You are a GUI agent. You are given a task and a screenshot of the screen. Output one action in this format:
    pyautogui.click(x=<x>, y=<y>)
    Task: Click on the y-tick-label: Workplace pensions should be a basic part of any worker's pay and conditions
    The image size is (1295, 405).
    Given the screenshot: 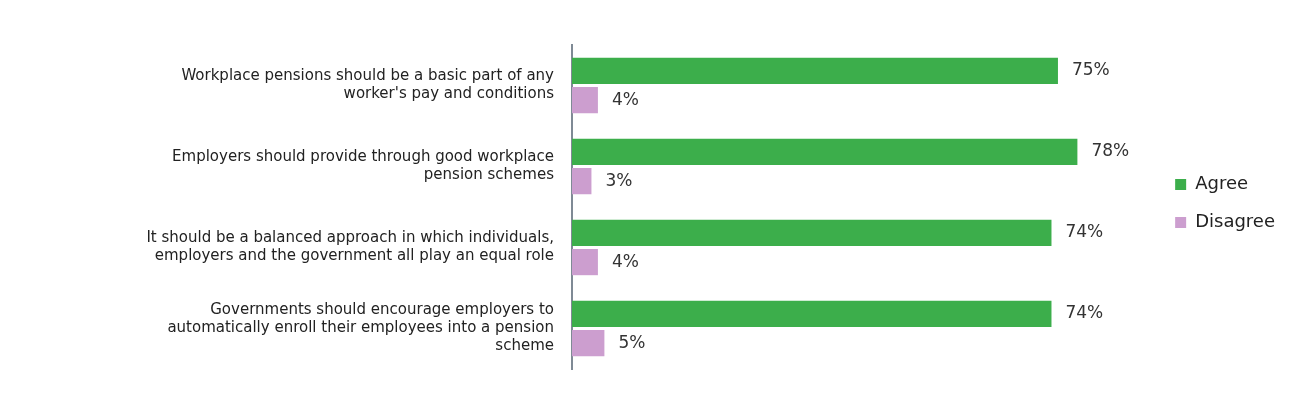 What is the action you would take?
    pyautogui.click(x=368, y=84)
    